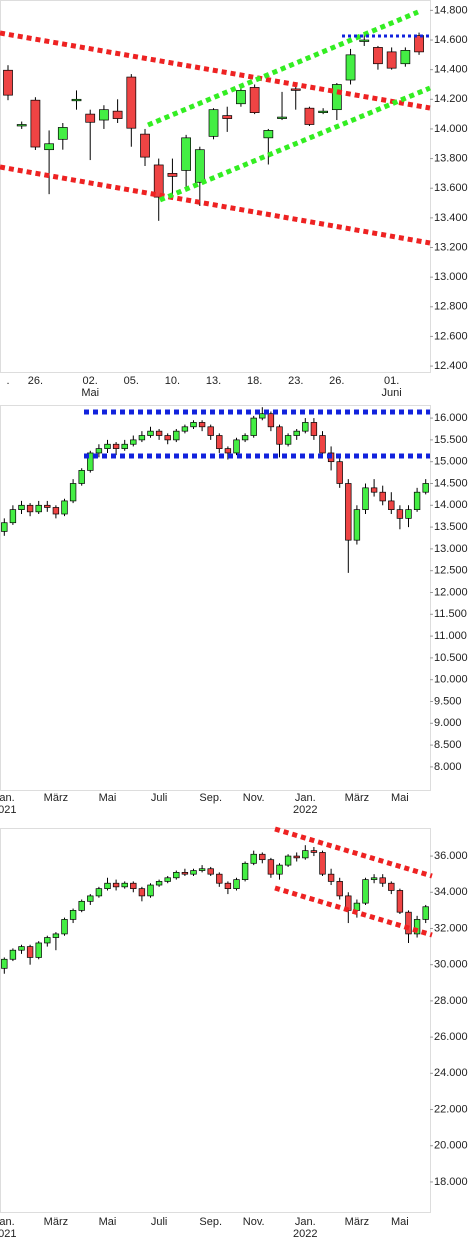  Describe the element at coordinates (211, 1222) in the screenshot. I see `x-tick-label: Sep.` at that location.